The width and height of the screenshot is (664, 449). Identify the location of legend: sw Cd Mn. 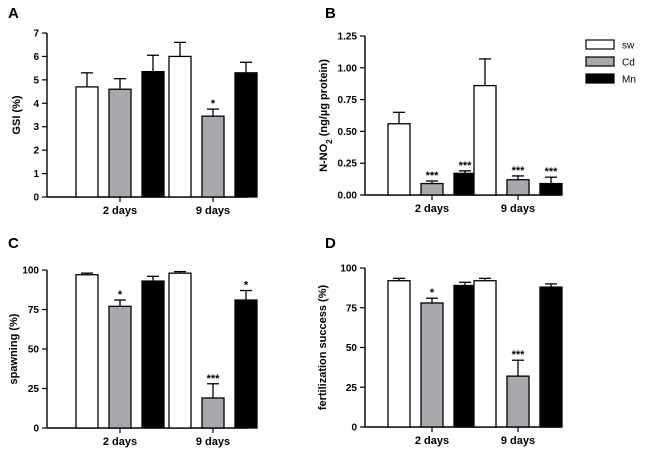
(610, 62).